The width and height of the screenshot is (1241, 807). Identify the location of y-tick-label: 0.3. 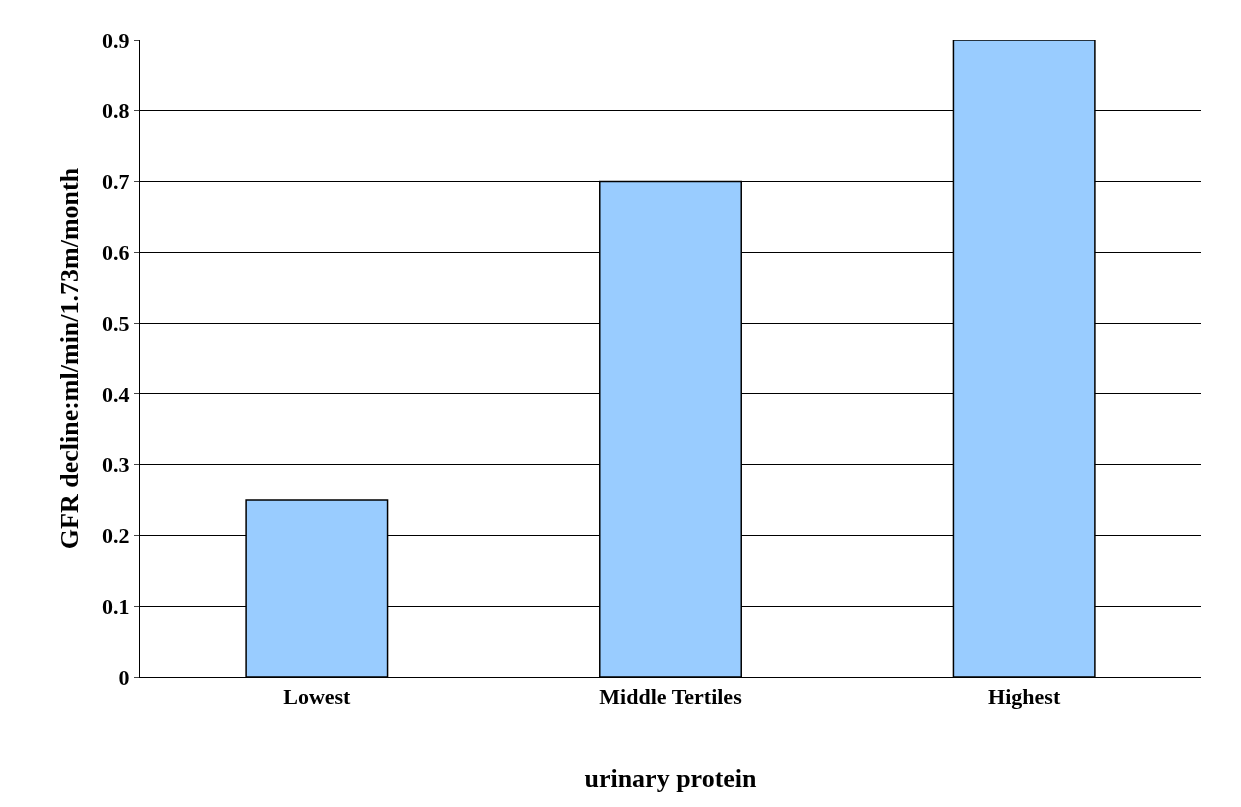
(116, 465).